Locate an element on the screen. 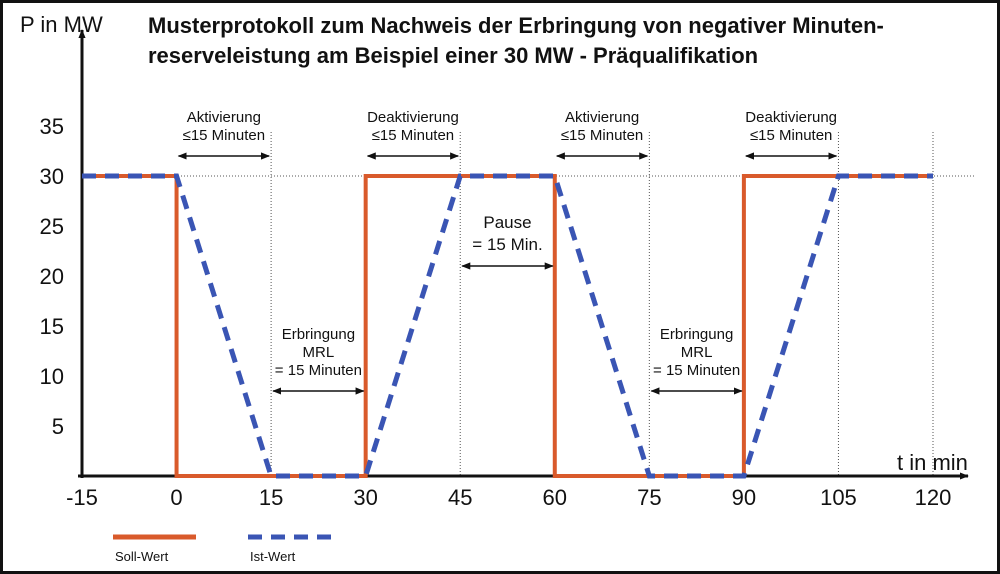  annotation-label: = 15 Min. is located at coordinates (507, 244).